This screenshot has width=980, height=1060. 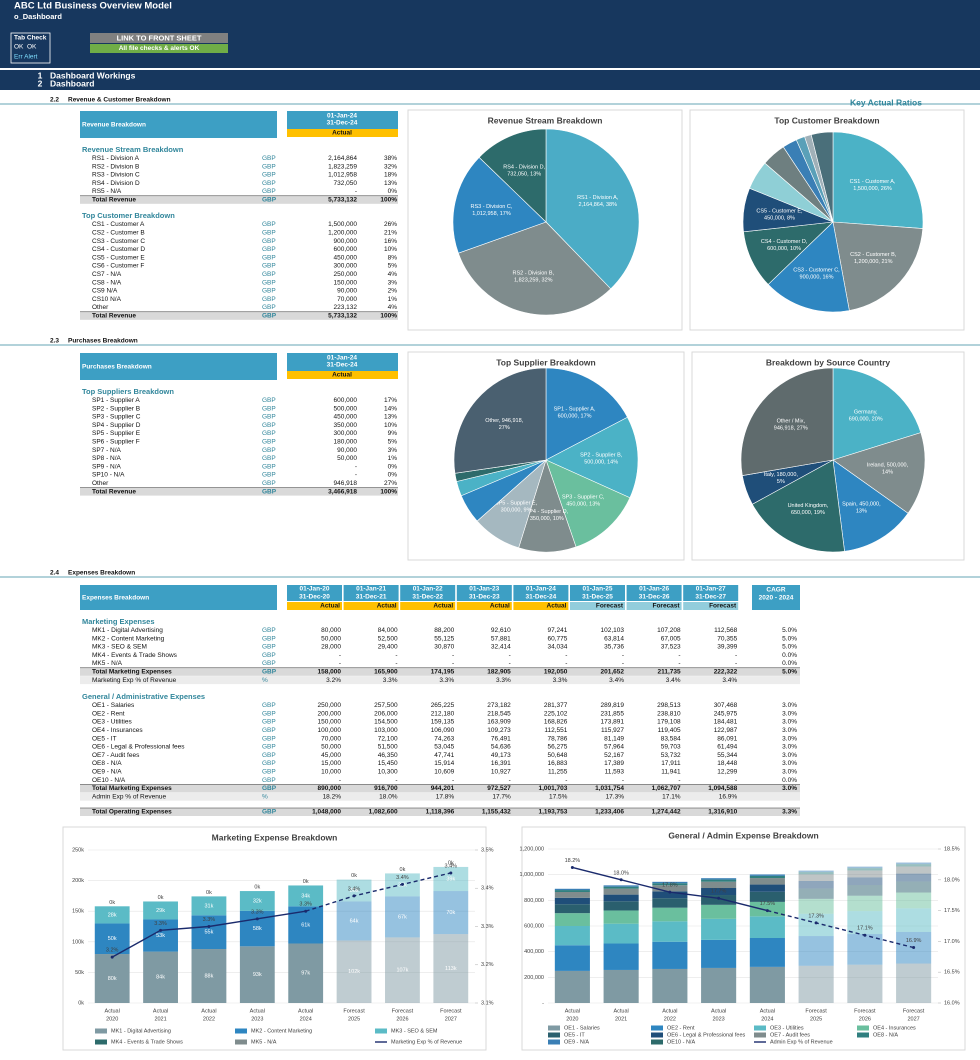 What do you see at coordinates (541, 593) in the screenshot?
I see `period-header` at bounding box center [541, 593].